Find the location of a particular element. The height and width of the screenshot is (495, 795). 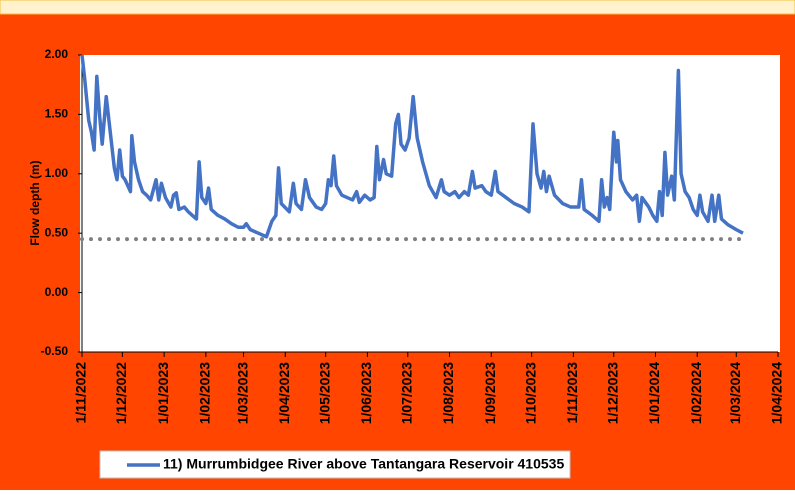

y-tick-label: 1.00 is located at coordinates (57, 173).